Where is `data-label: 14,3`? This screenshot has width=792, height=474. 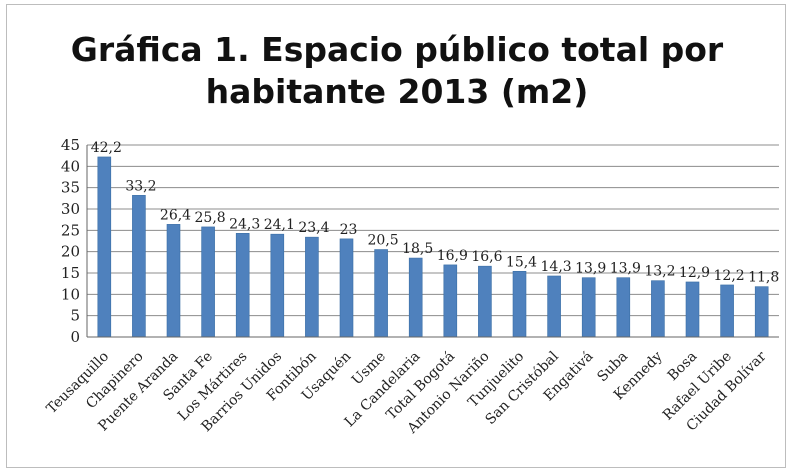 data-label: 14,3 is located at coordinates (556, 267).